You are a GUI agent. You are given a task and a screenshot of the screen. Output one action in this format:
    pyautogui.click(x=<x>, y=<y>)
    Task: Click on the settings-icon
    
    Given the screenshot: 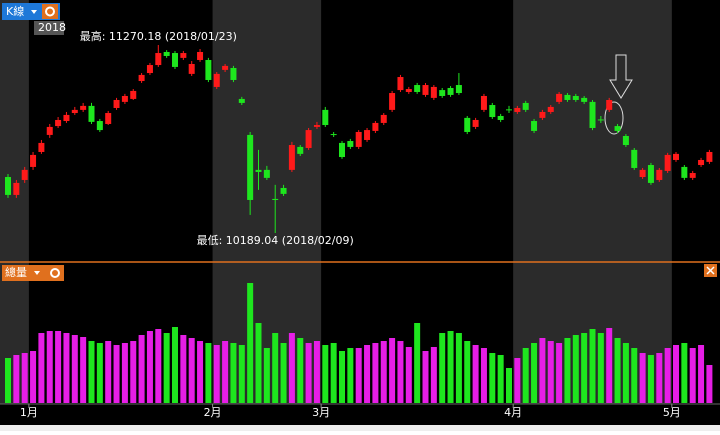 What is the action you would take?
    pyautogui.click(x=50, y=11)
    